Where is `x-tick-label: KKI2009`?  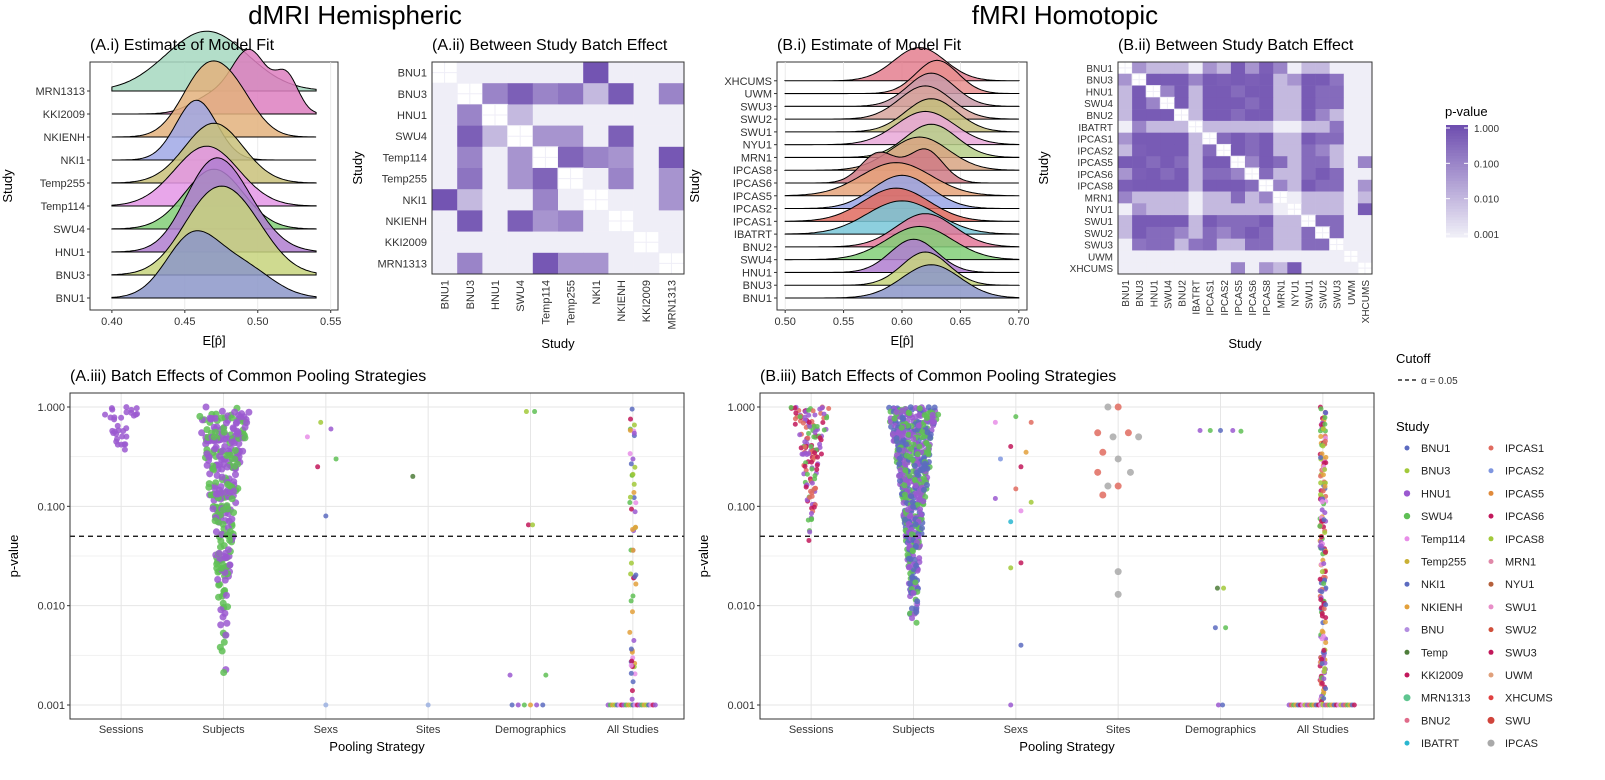
x-tick-label: KKI2009 is located at coordinates (647, 301).